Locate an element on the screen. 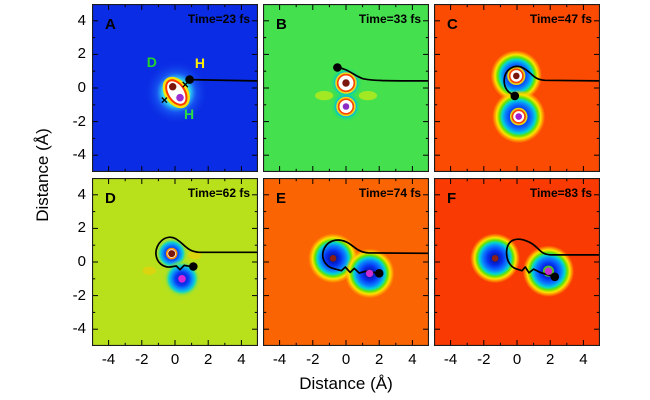 The image size is (650, 400). density-peak-outline is located at coordinates (176, 92).